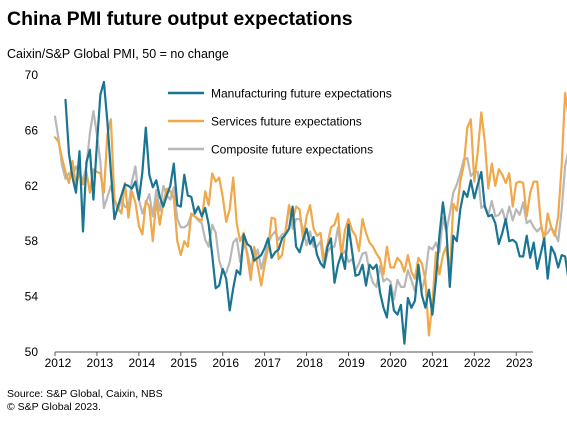 The image size is (567, 431). Describe the element at coordinates (519, 363) in the screenshot. I see `x-tick-label: 2023` at that location.